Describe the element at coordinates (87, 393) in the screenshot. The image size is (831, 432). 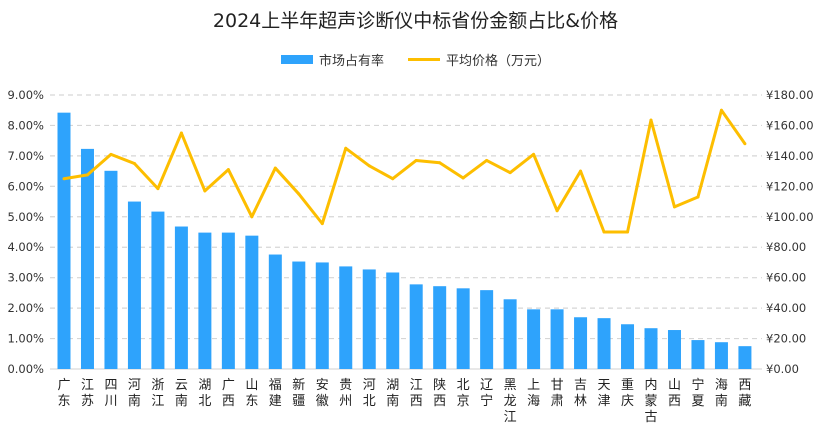
I see `x-tick-label: 江苏` at that location.